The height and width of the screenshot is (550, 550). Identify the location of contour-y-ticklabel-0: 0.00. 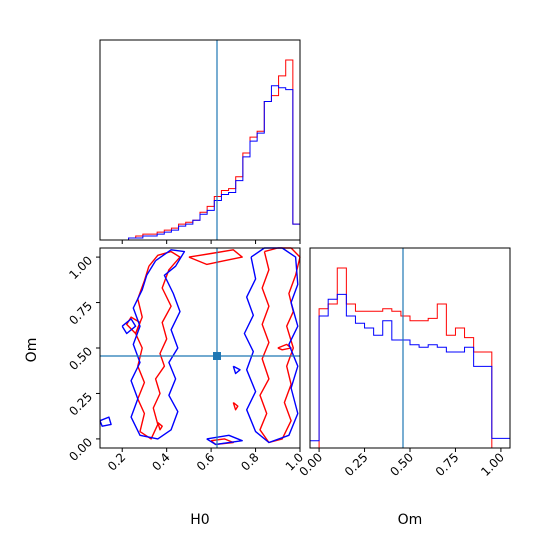
(80, 449).